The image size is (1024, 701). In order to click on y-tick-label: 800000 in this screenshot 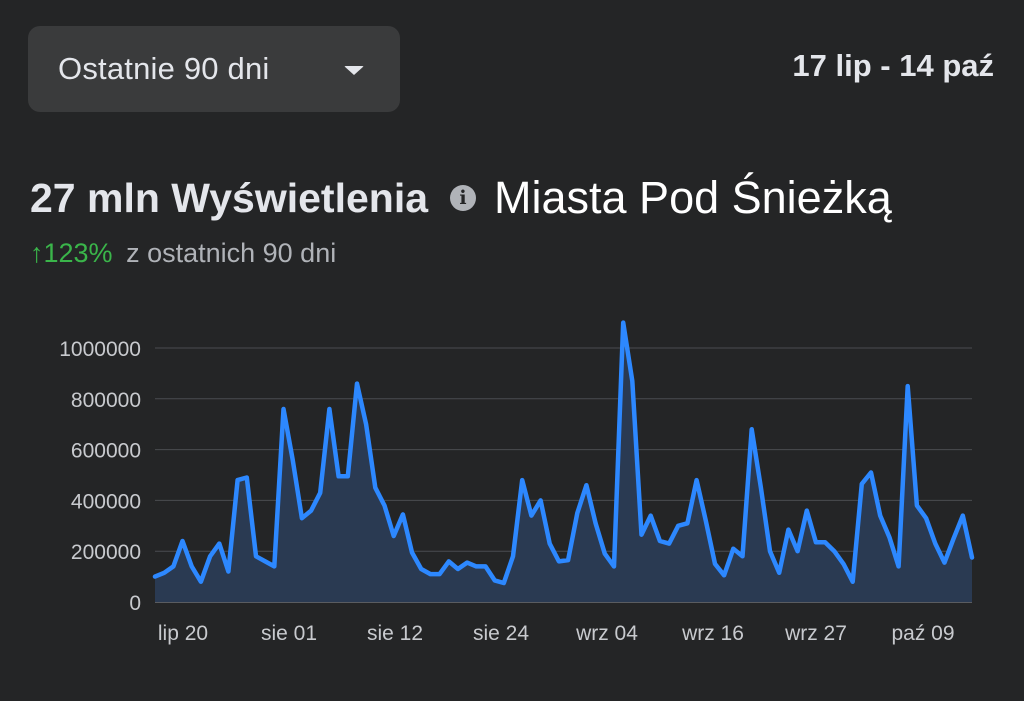, I will do `click(106, 400)`.